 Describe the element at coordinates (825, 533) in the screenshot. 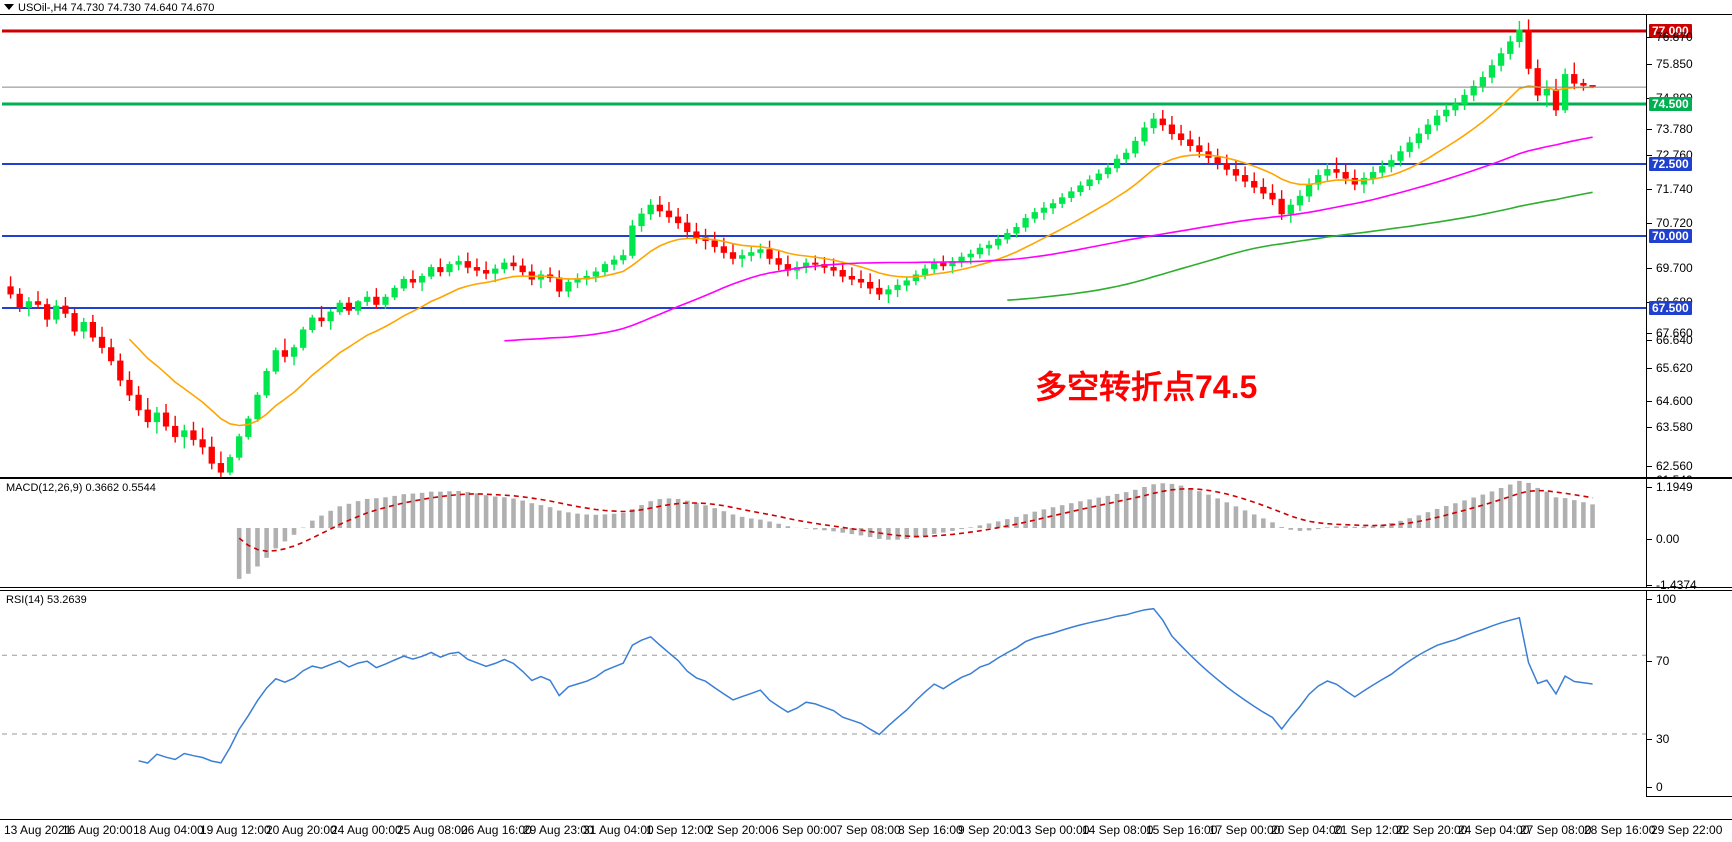

I see `macd-plot-area` at that location.